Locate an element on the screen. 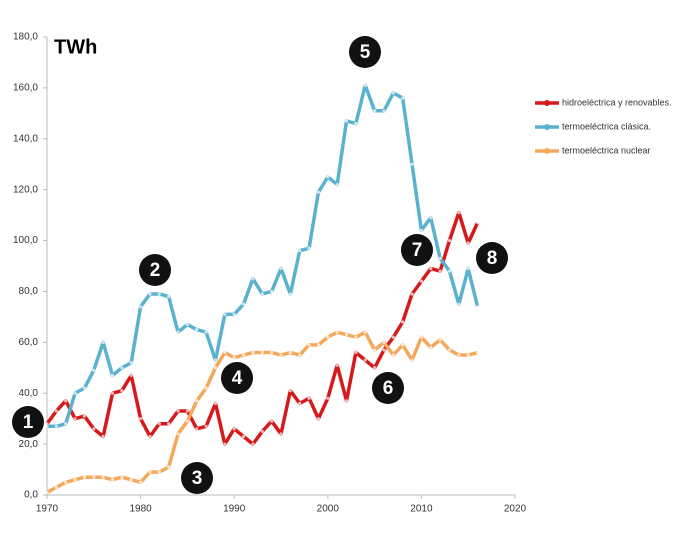 This screenshot has height=560, width=700. y-tick-label: 80,0 is located at coordinates (29, 291).